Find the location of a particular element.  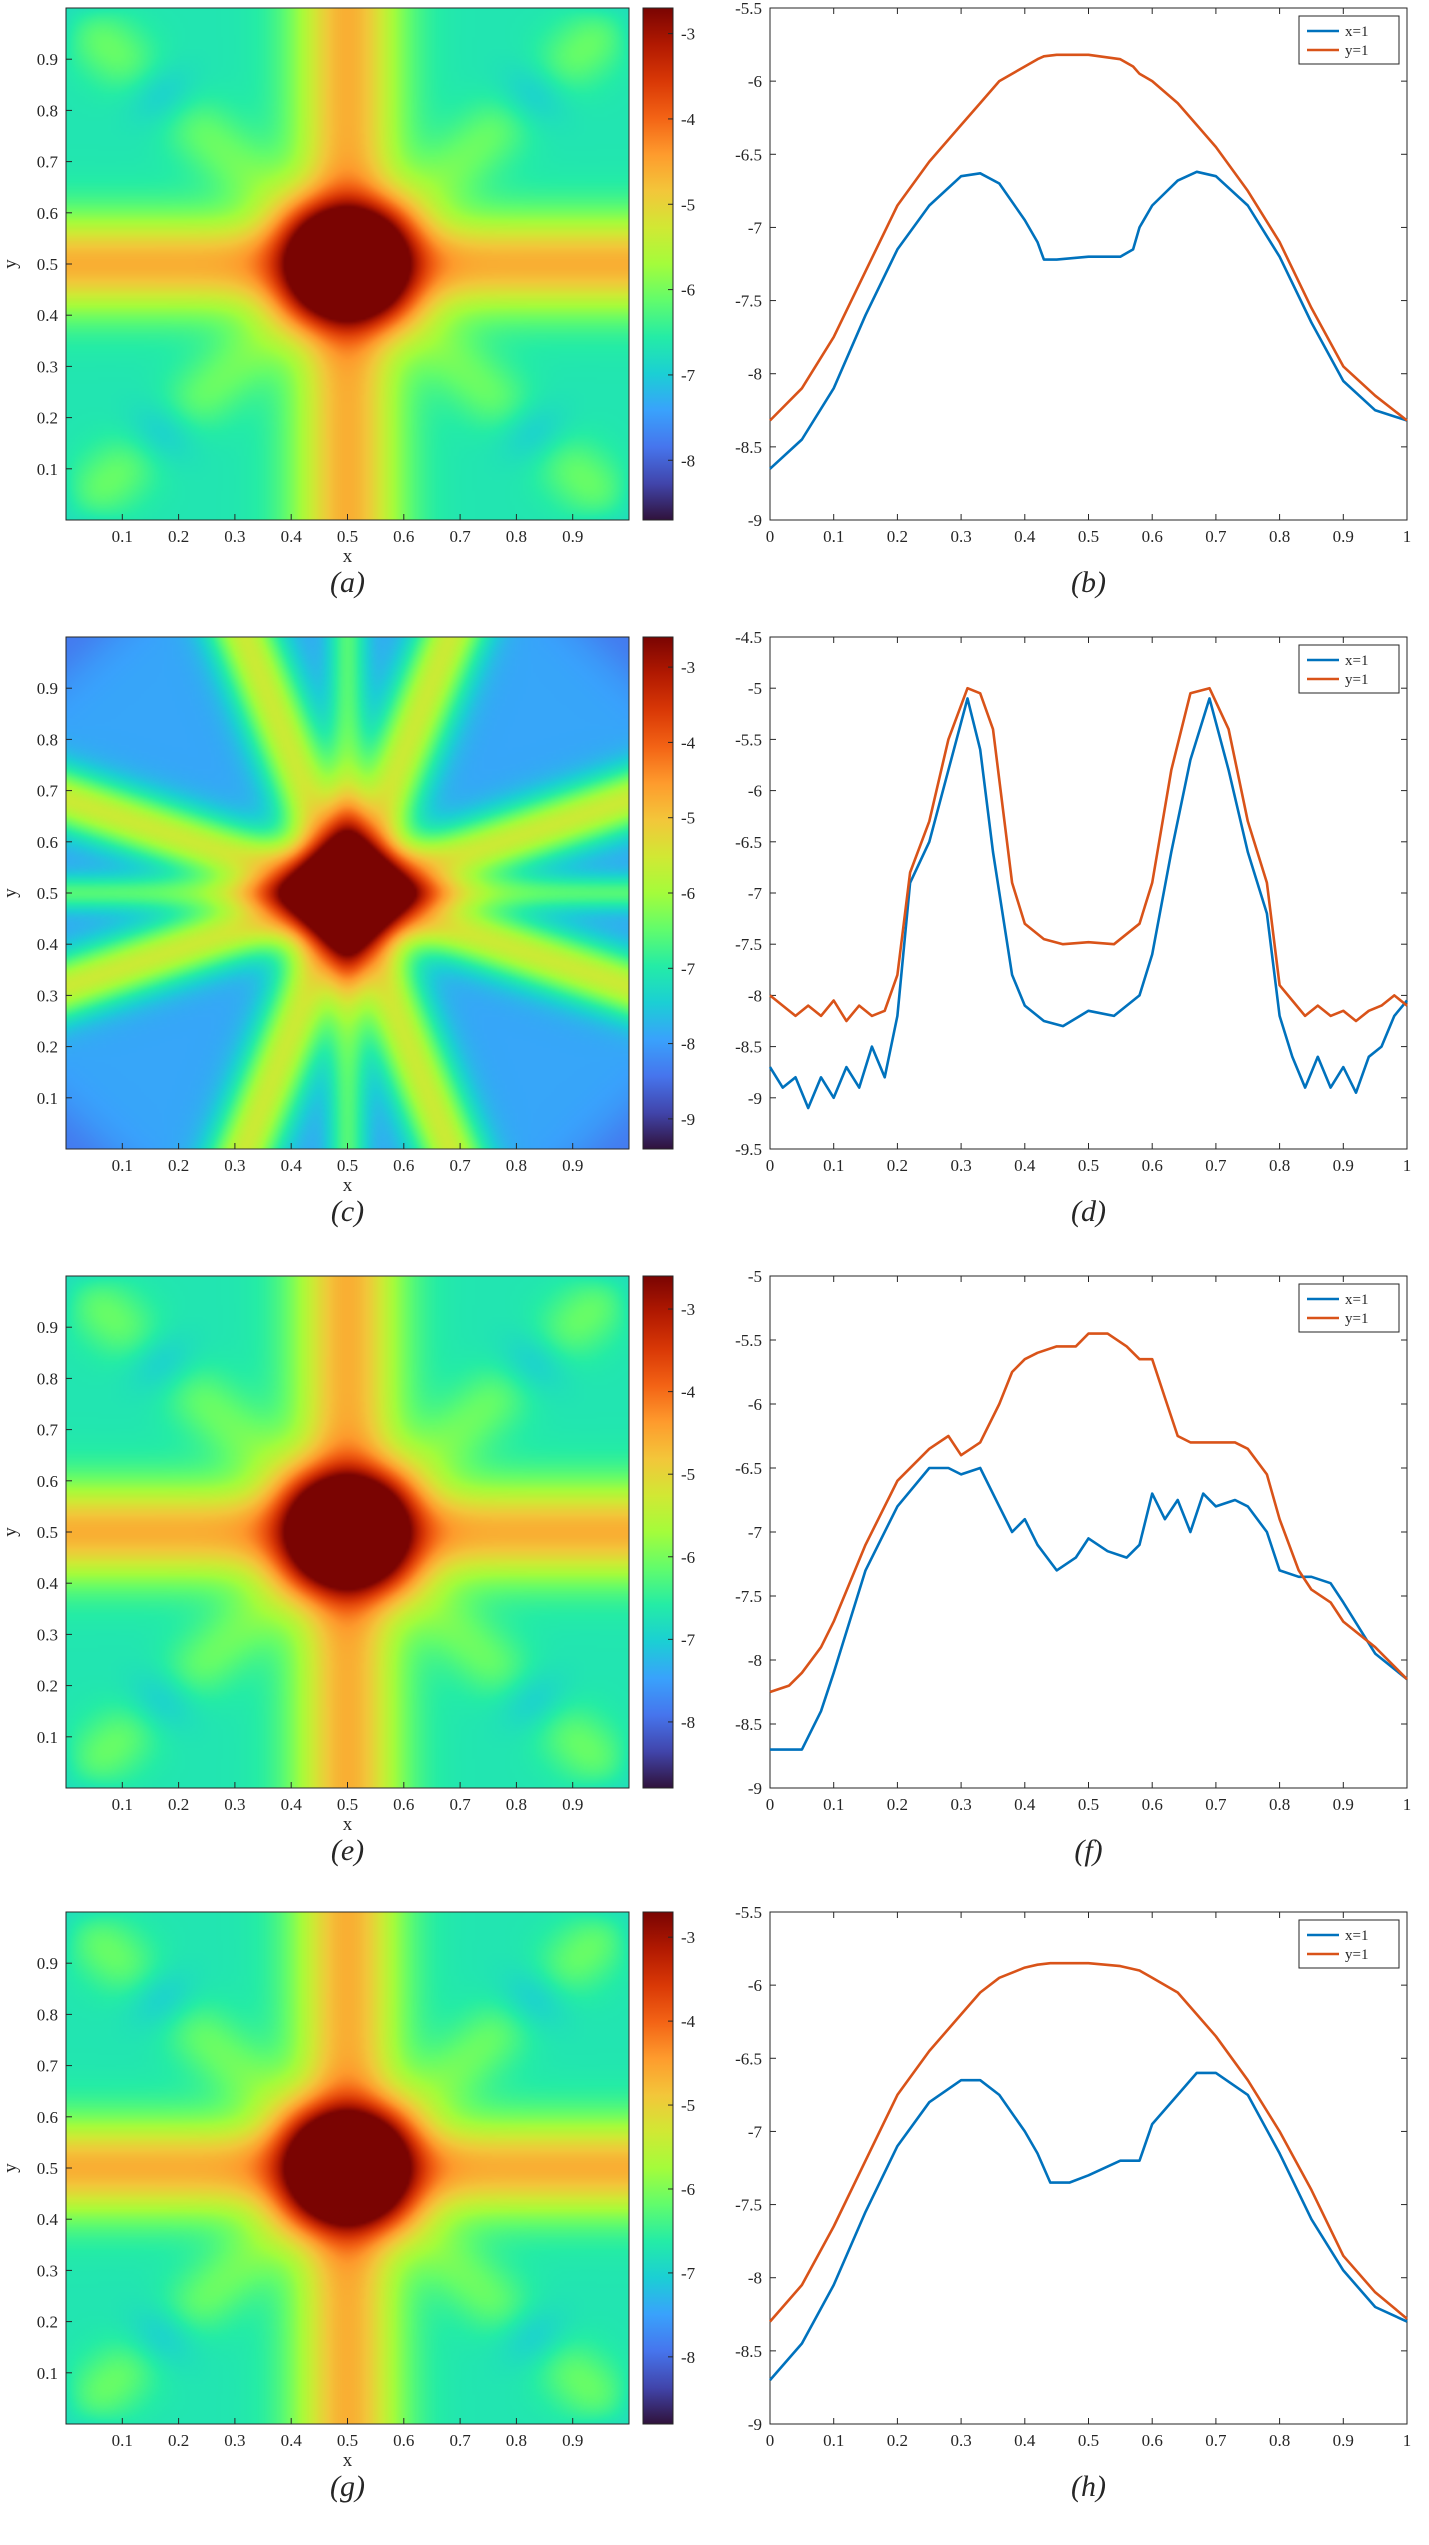

colorbar-tick-label: -6 is located at coordinates (688, 1557).